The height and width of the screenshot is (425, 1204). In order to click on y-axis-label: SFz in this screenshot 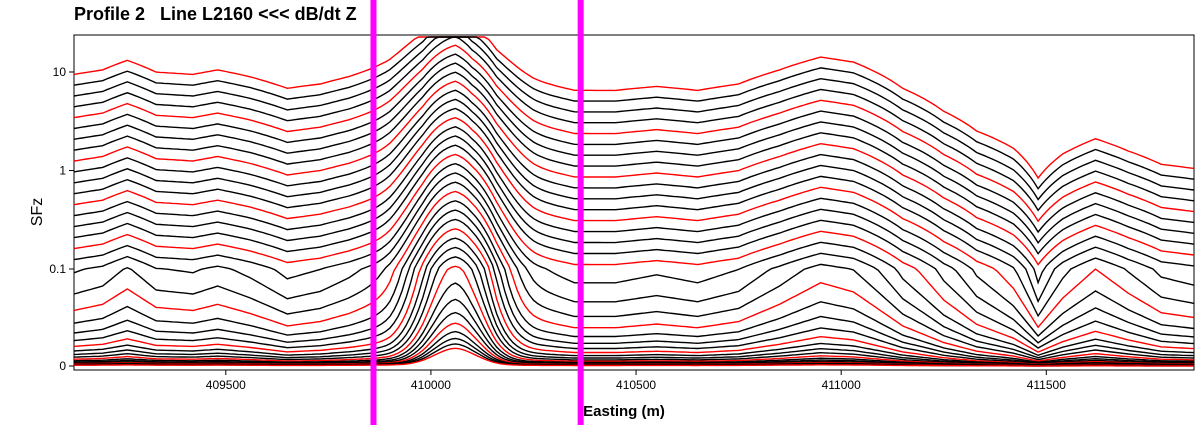, I will do `click(37, 212)`.